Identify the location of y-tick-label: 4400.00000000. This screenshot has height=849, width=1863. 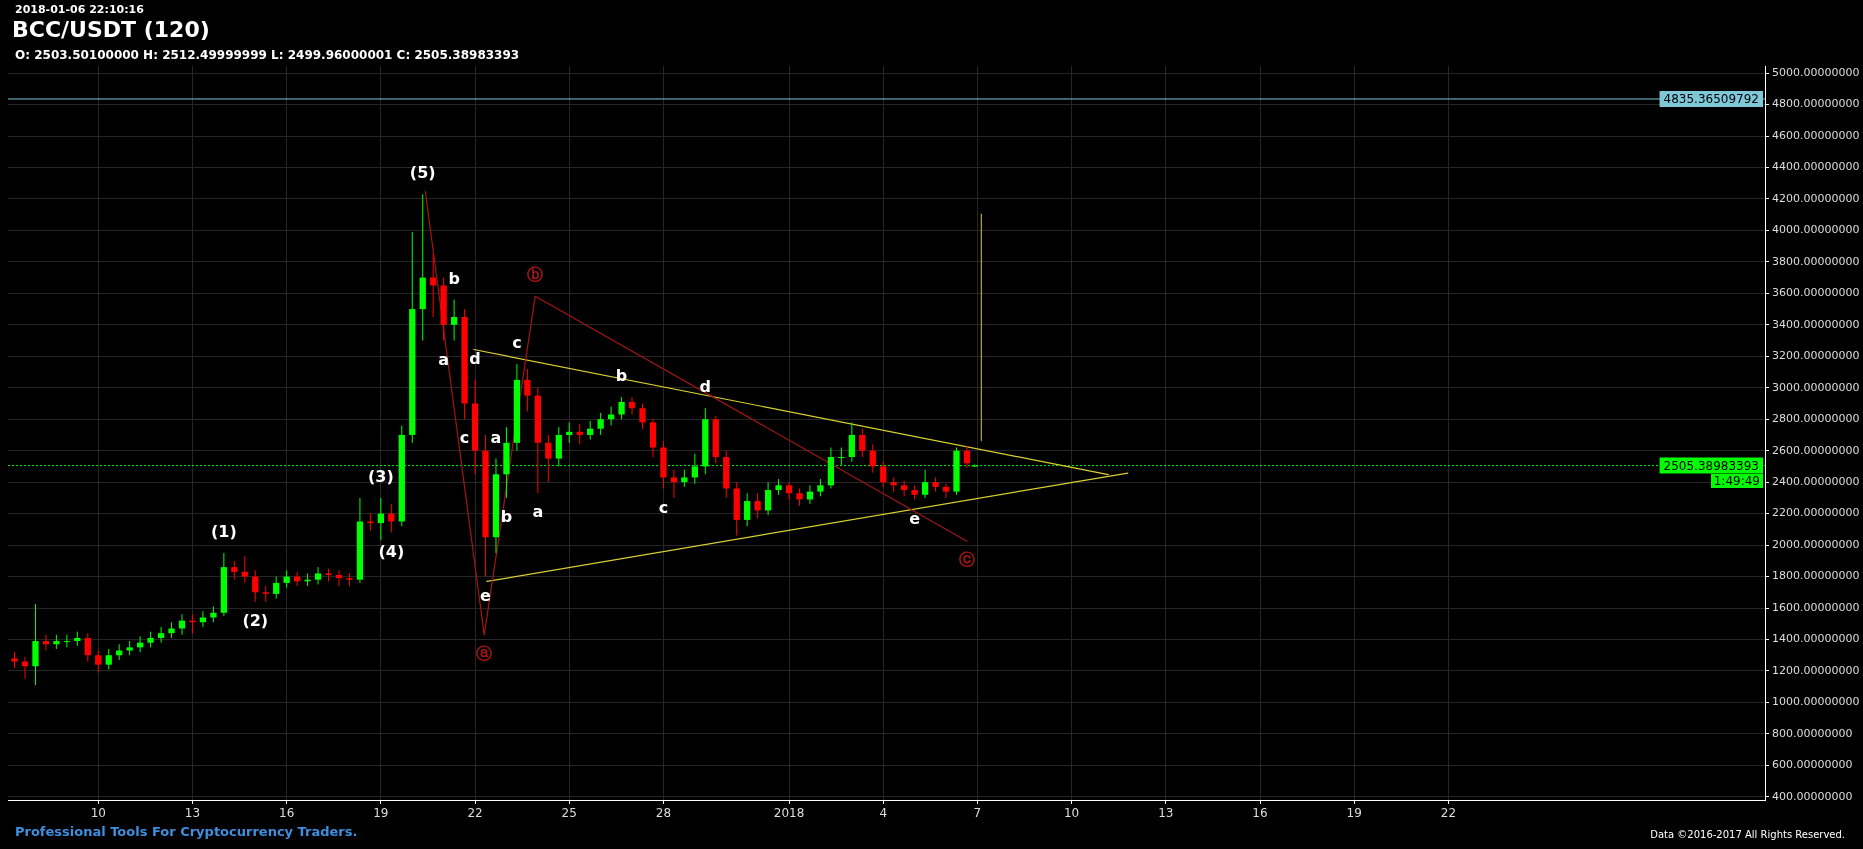
(1816, 167).